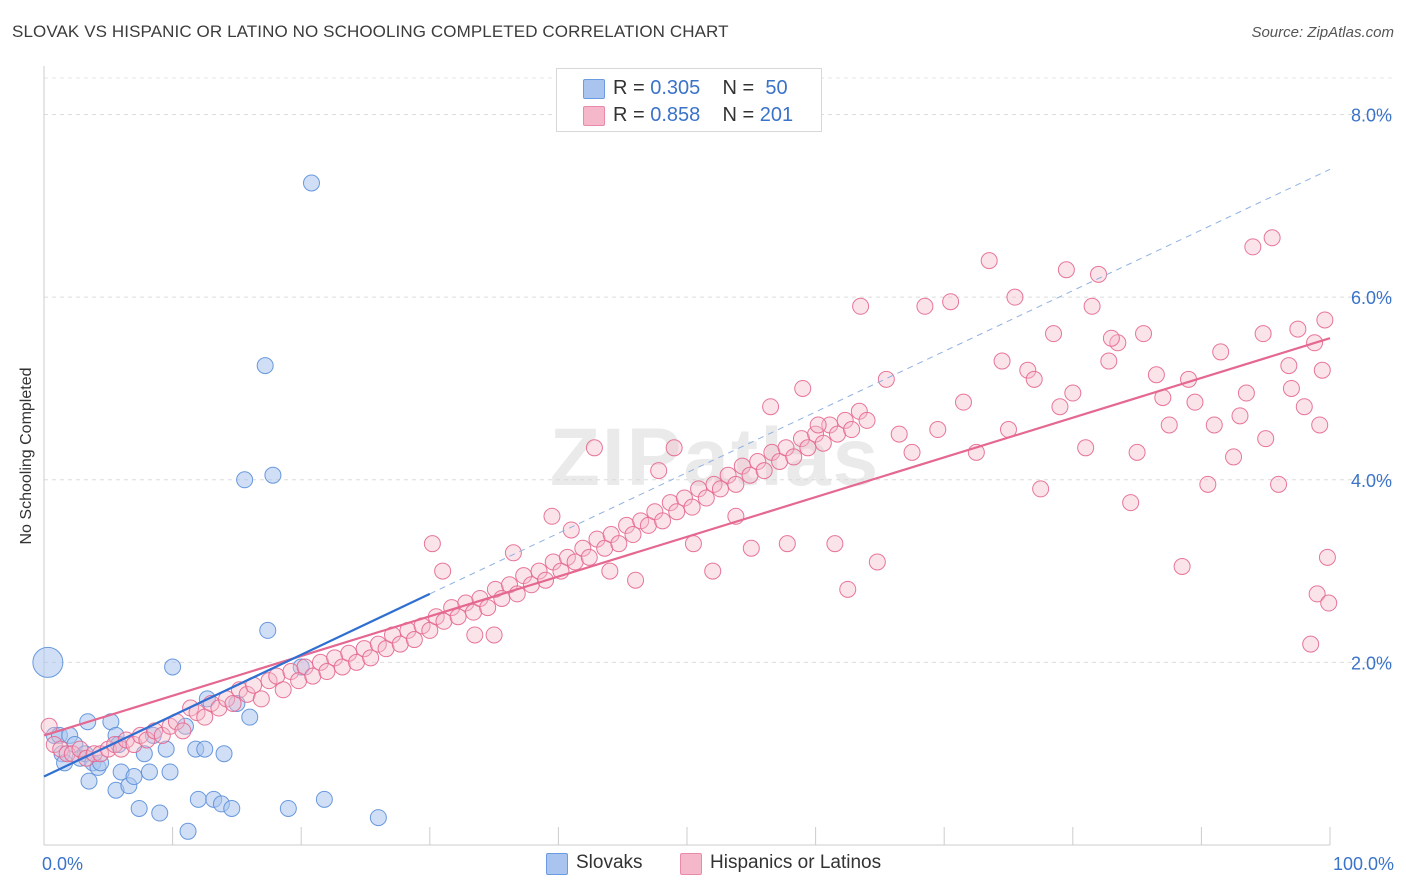 The image size is (1406, 892). Describe the element at coordinates (557, 864) in the screenshot. I see `bottom-legend-swatch-slovaks` at that location.